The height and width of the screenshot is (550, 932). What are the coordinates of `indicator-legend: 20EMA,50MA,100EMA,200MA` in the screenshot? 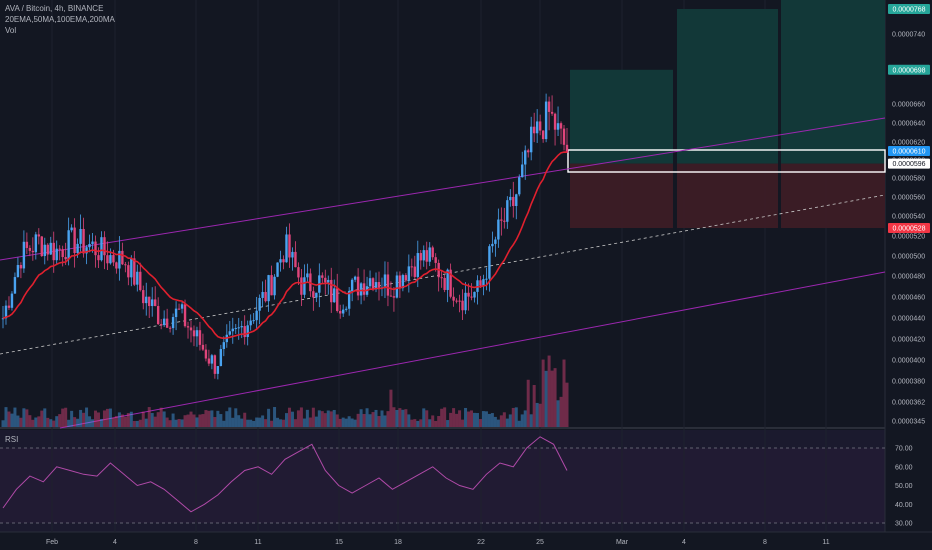 It's located at (60, 19).